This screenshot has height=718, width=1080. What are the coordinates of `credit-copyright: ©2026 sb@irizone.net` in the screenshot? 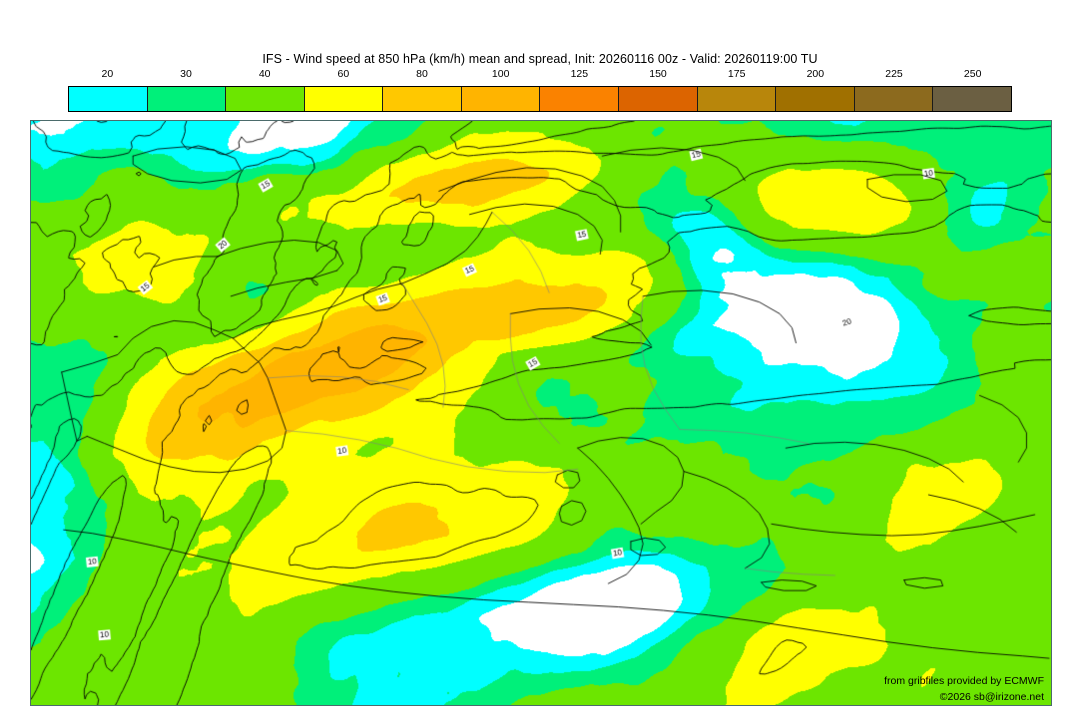 It's located at (991, 697).